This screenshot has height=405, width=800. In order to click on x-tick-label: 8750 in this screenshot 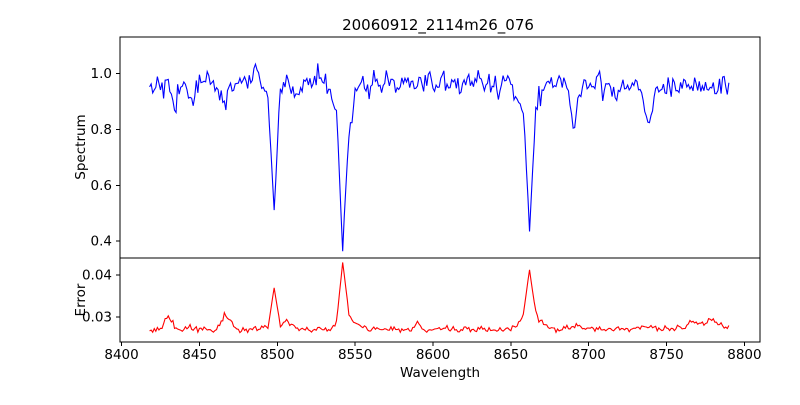, I will do `click(666, 355)`.